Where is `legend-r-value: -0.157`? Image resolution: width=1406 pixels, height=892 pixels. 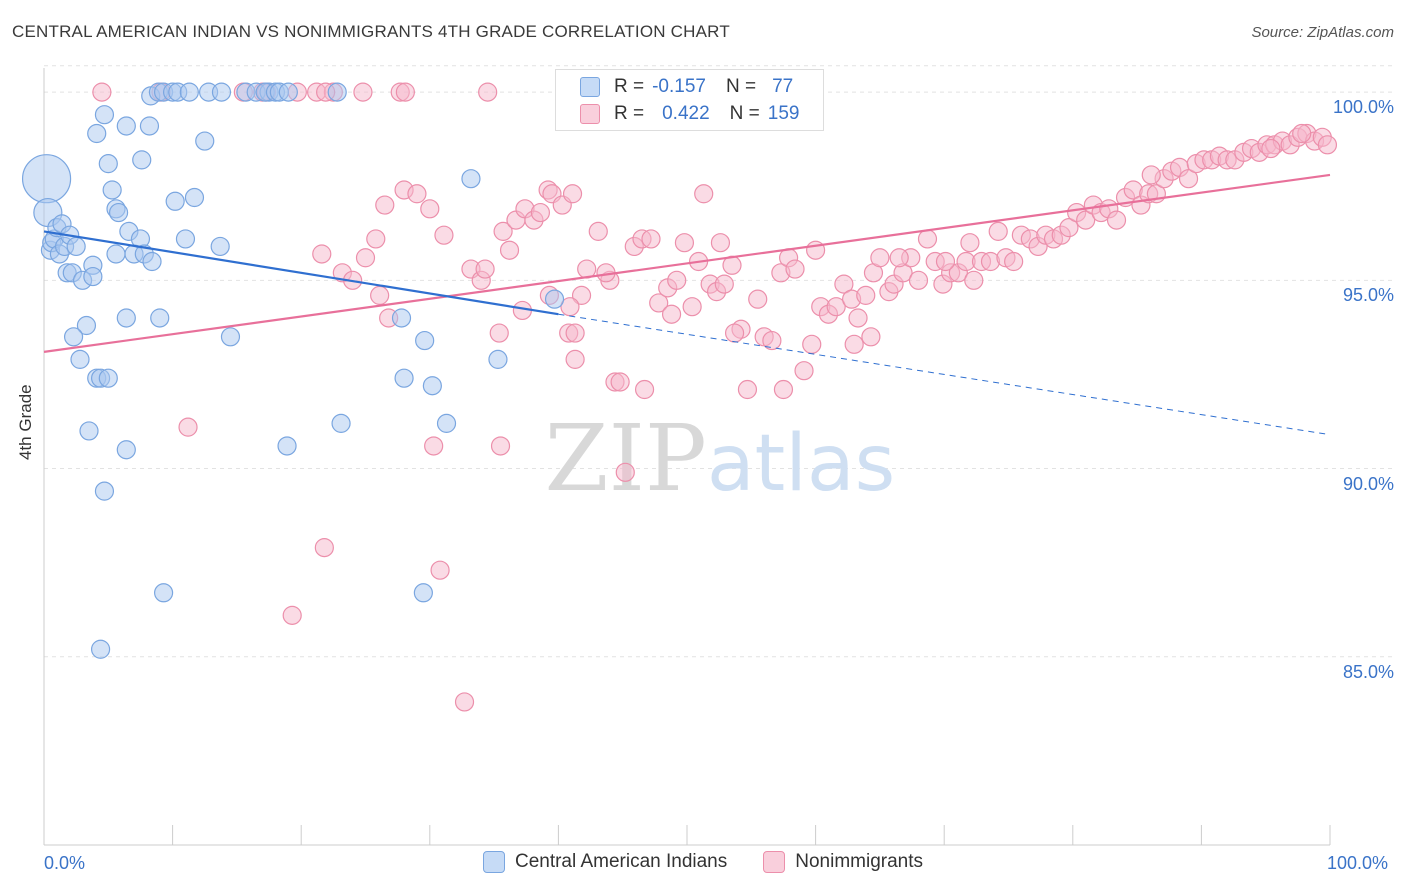
legend-r-value: -0.157 is located at coordinates (679, 86).